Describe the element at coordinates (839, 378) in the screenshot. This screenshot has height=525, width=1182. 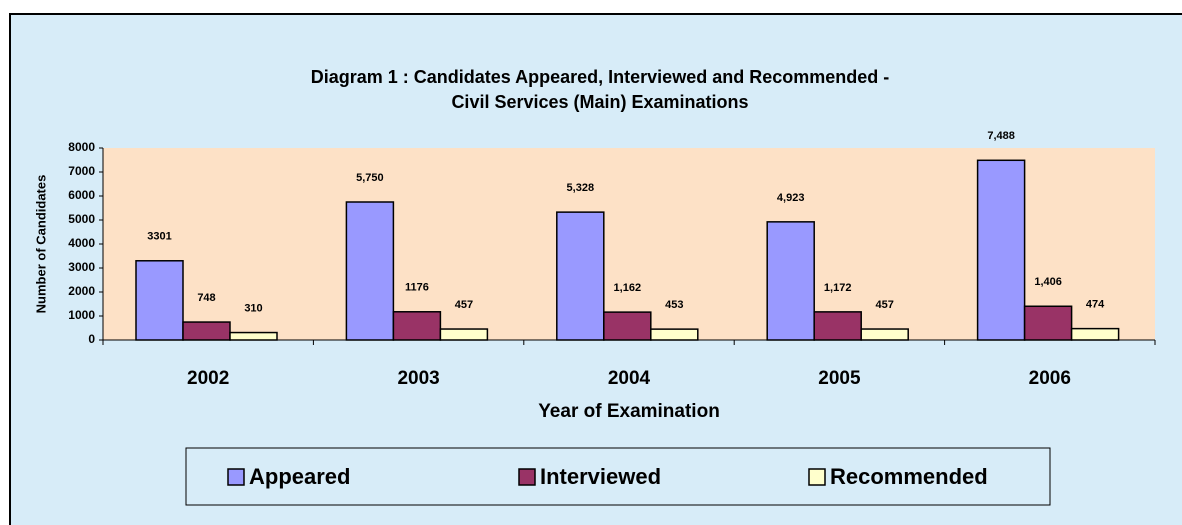
I see `x-tick-label: 2005` at that location.